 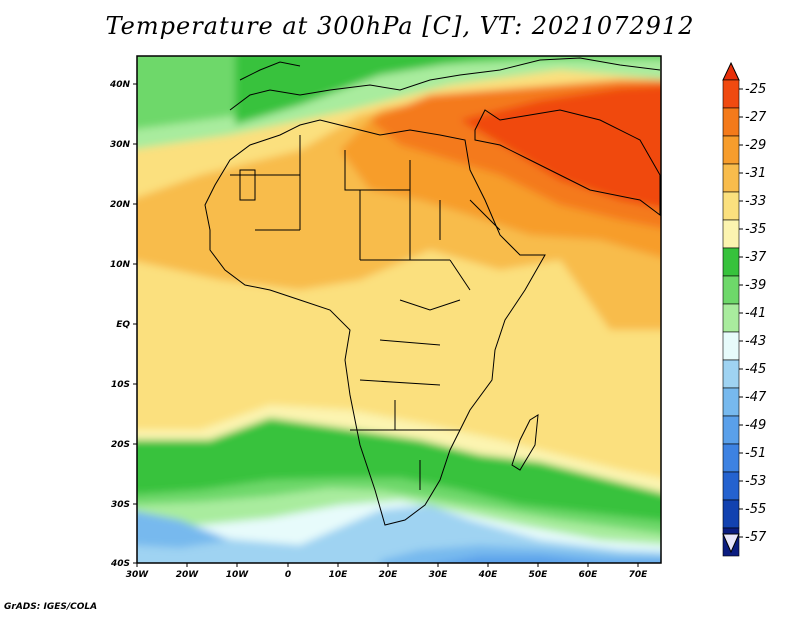 I want to click on x-tick-label: 30E, so click(x=439, y=575).